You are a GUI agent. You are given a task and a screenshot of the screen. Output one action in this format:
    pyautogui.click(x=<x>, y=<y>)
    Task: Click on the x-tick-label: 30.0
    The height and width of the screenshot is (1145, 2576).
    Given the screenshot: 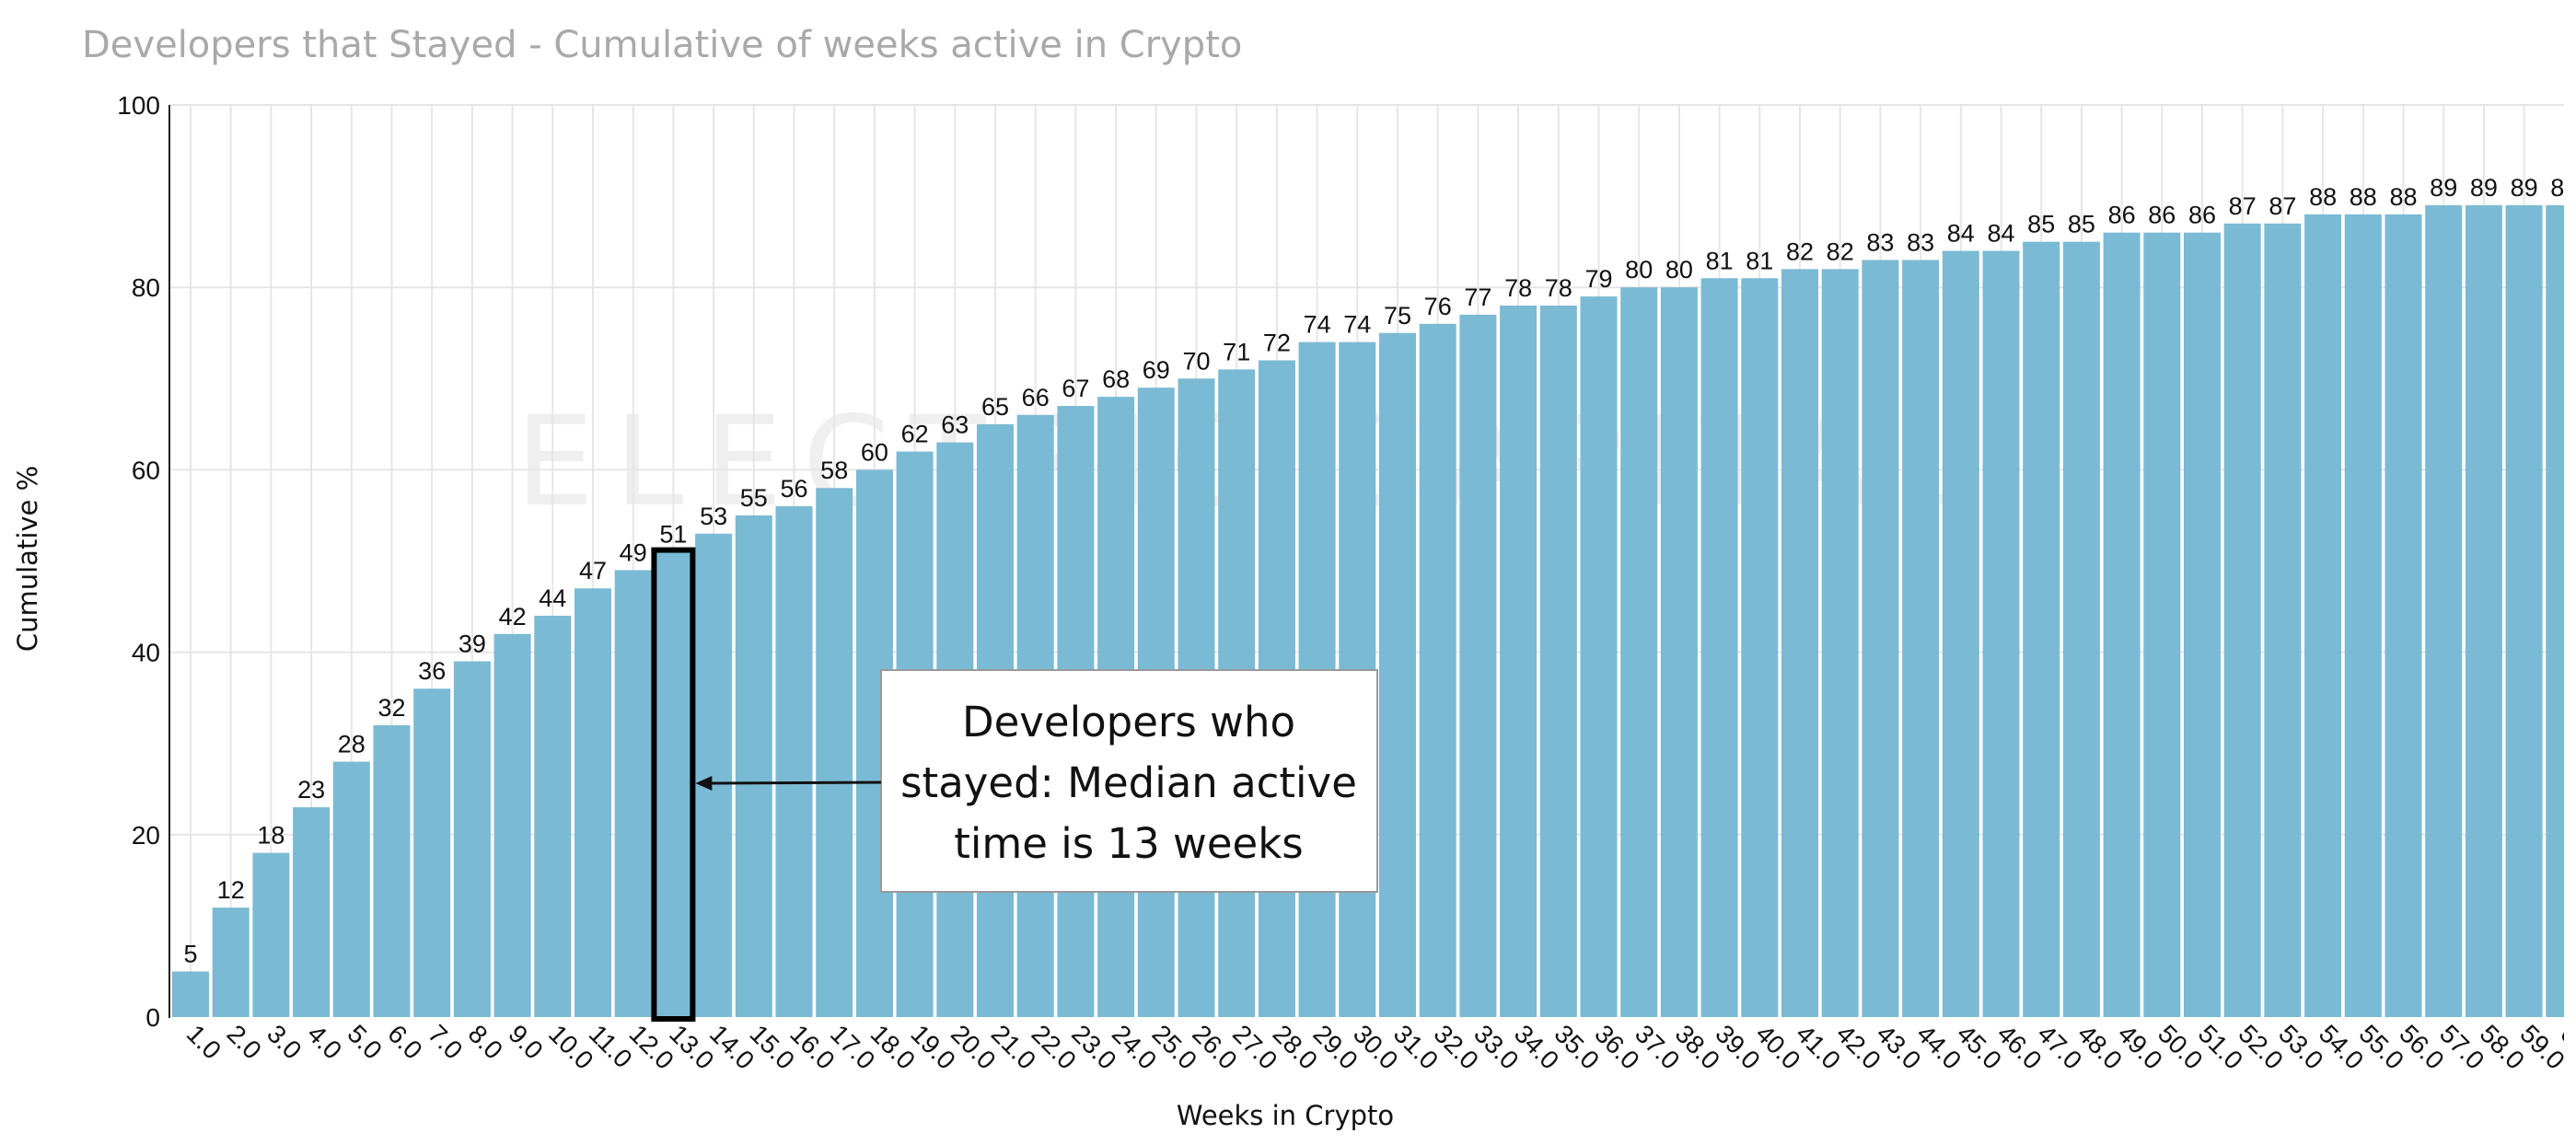 What is the action you would take?
    pyautogui.click(x=1375, y=1046)
    